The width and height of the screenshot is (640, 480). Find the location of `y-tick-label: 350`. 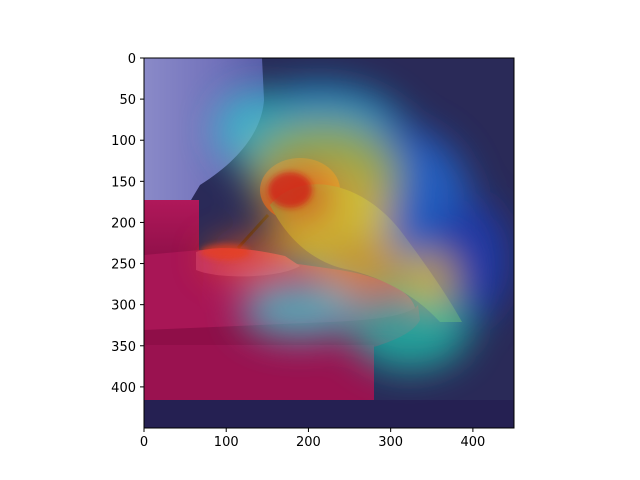

y-tick-label: 350 is located at coordinates (123, 347).